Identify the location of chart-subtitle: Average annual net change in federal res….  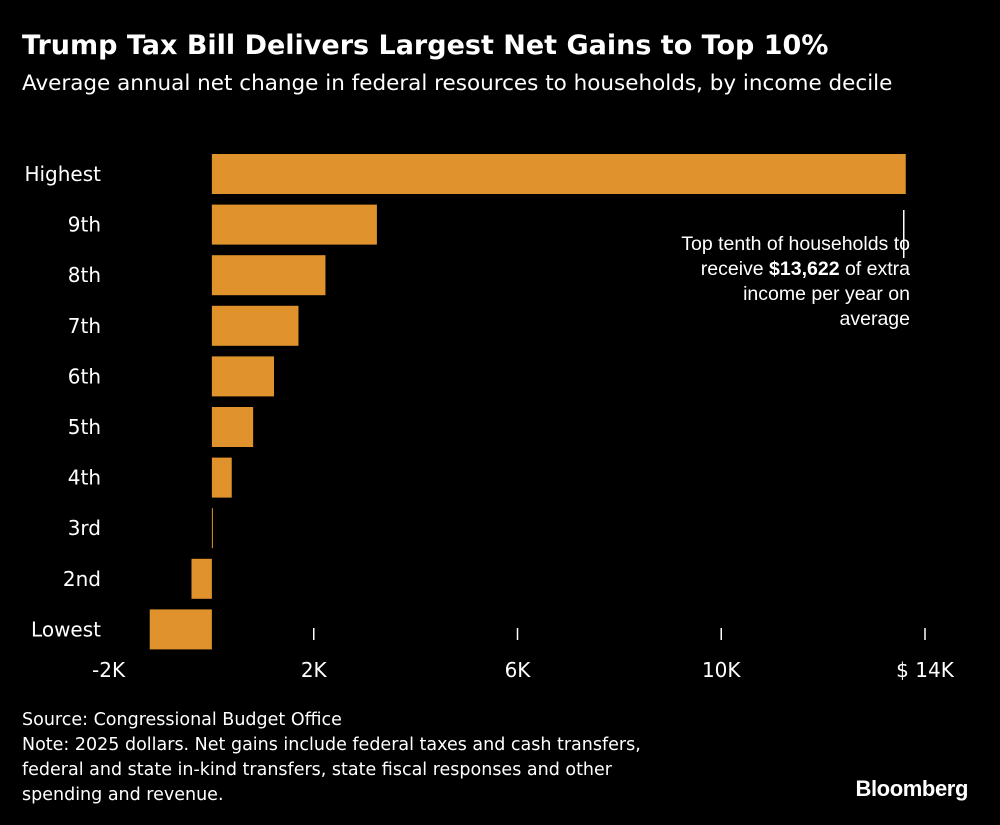
(457, 83).